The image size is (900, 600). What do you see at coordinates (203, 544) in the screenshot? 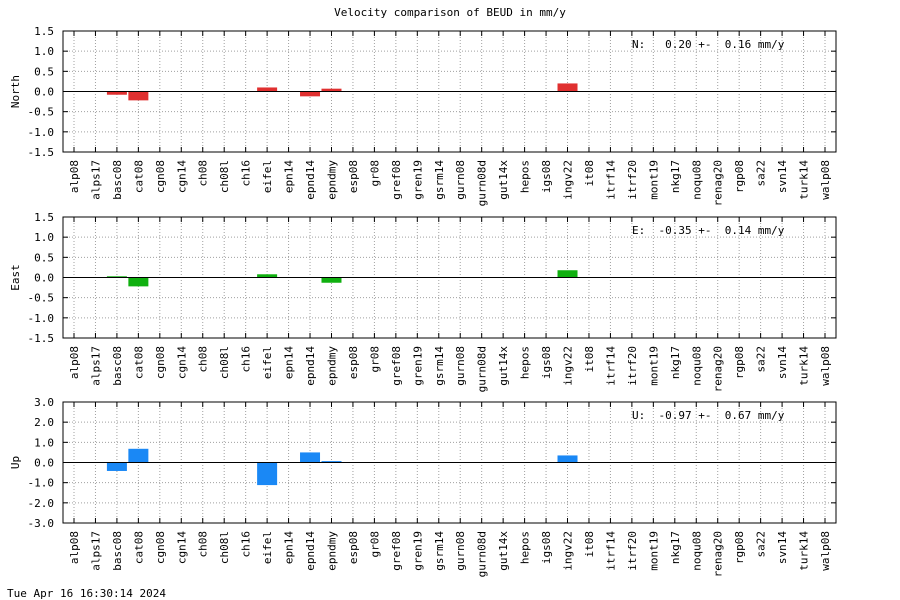
I see `x-tick-label: ch08` at bounding box center [203, 544].